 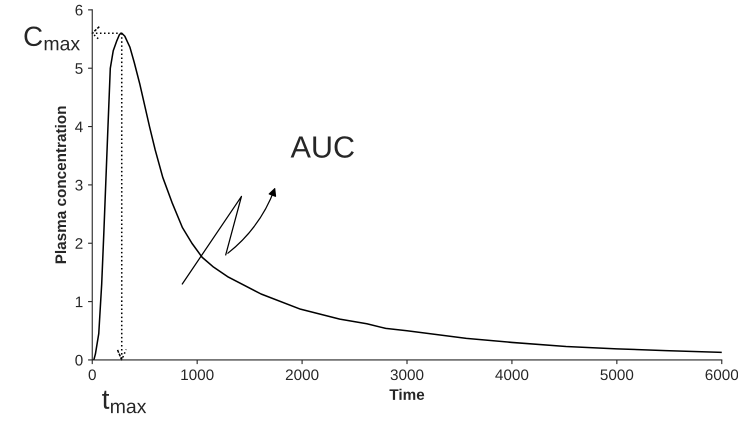 I want to click on x-tick-label: 5000, so click(x=617, y=374).